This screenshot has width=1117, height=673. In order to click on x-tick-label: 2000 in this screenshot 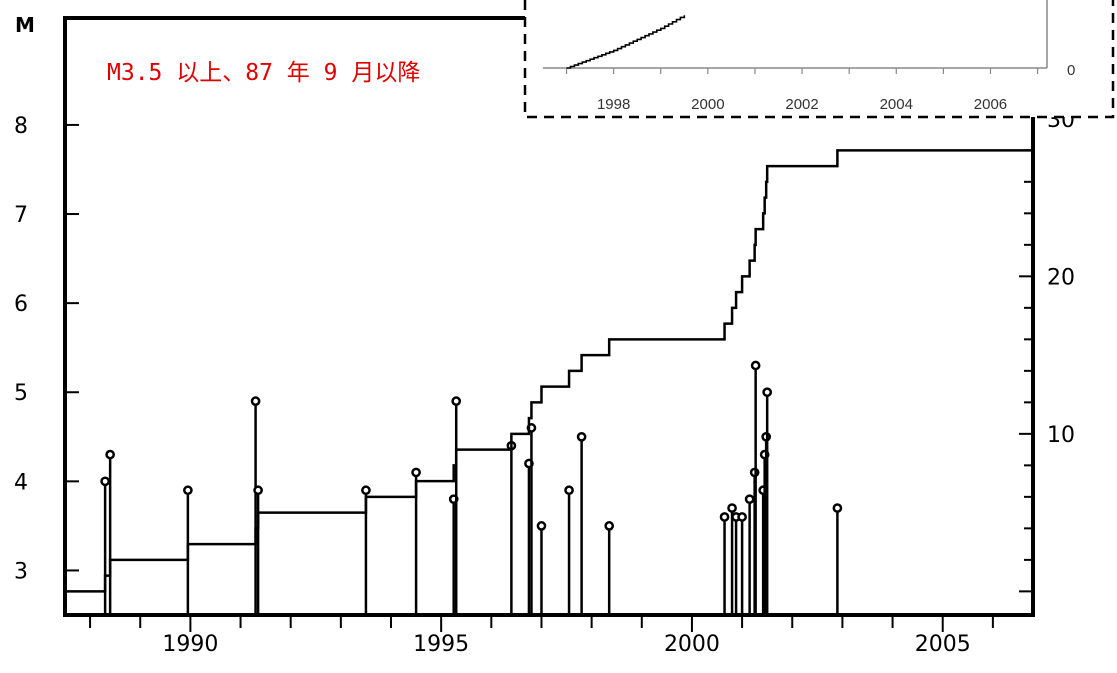, I will do `click(692, 644)`.